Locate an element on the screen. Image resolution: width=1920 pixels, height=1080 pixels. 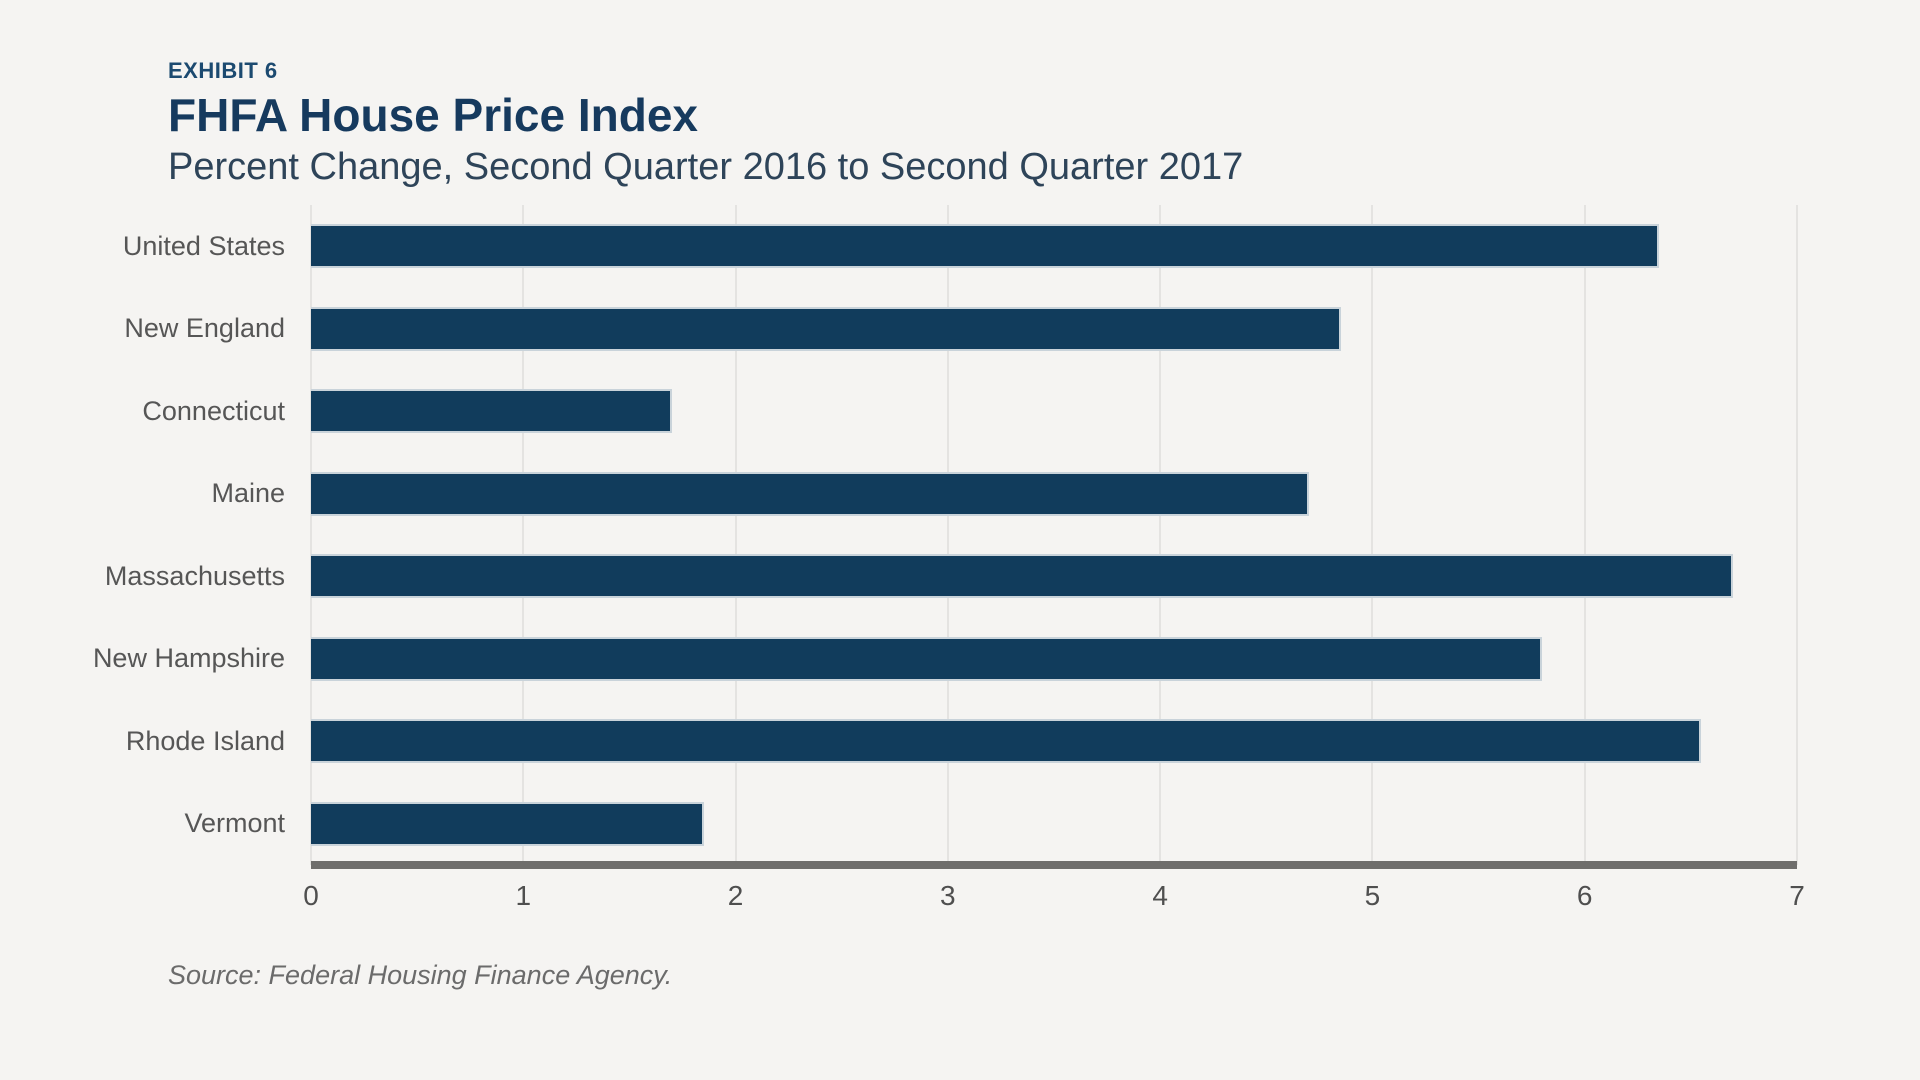
x-axis-line is located at coordinates (1054, 865).